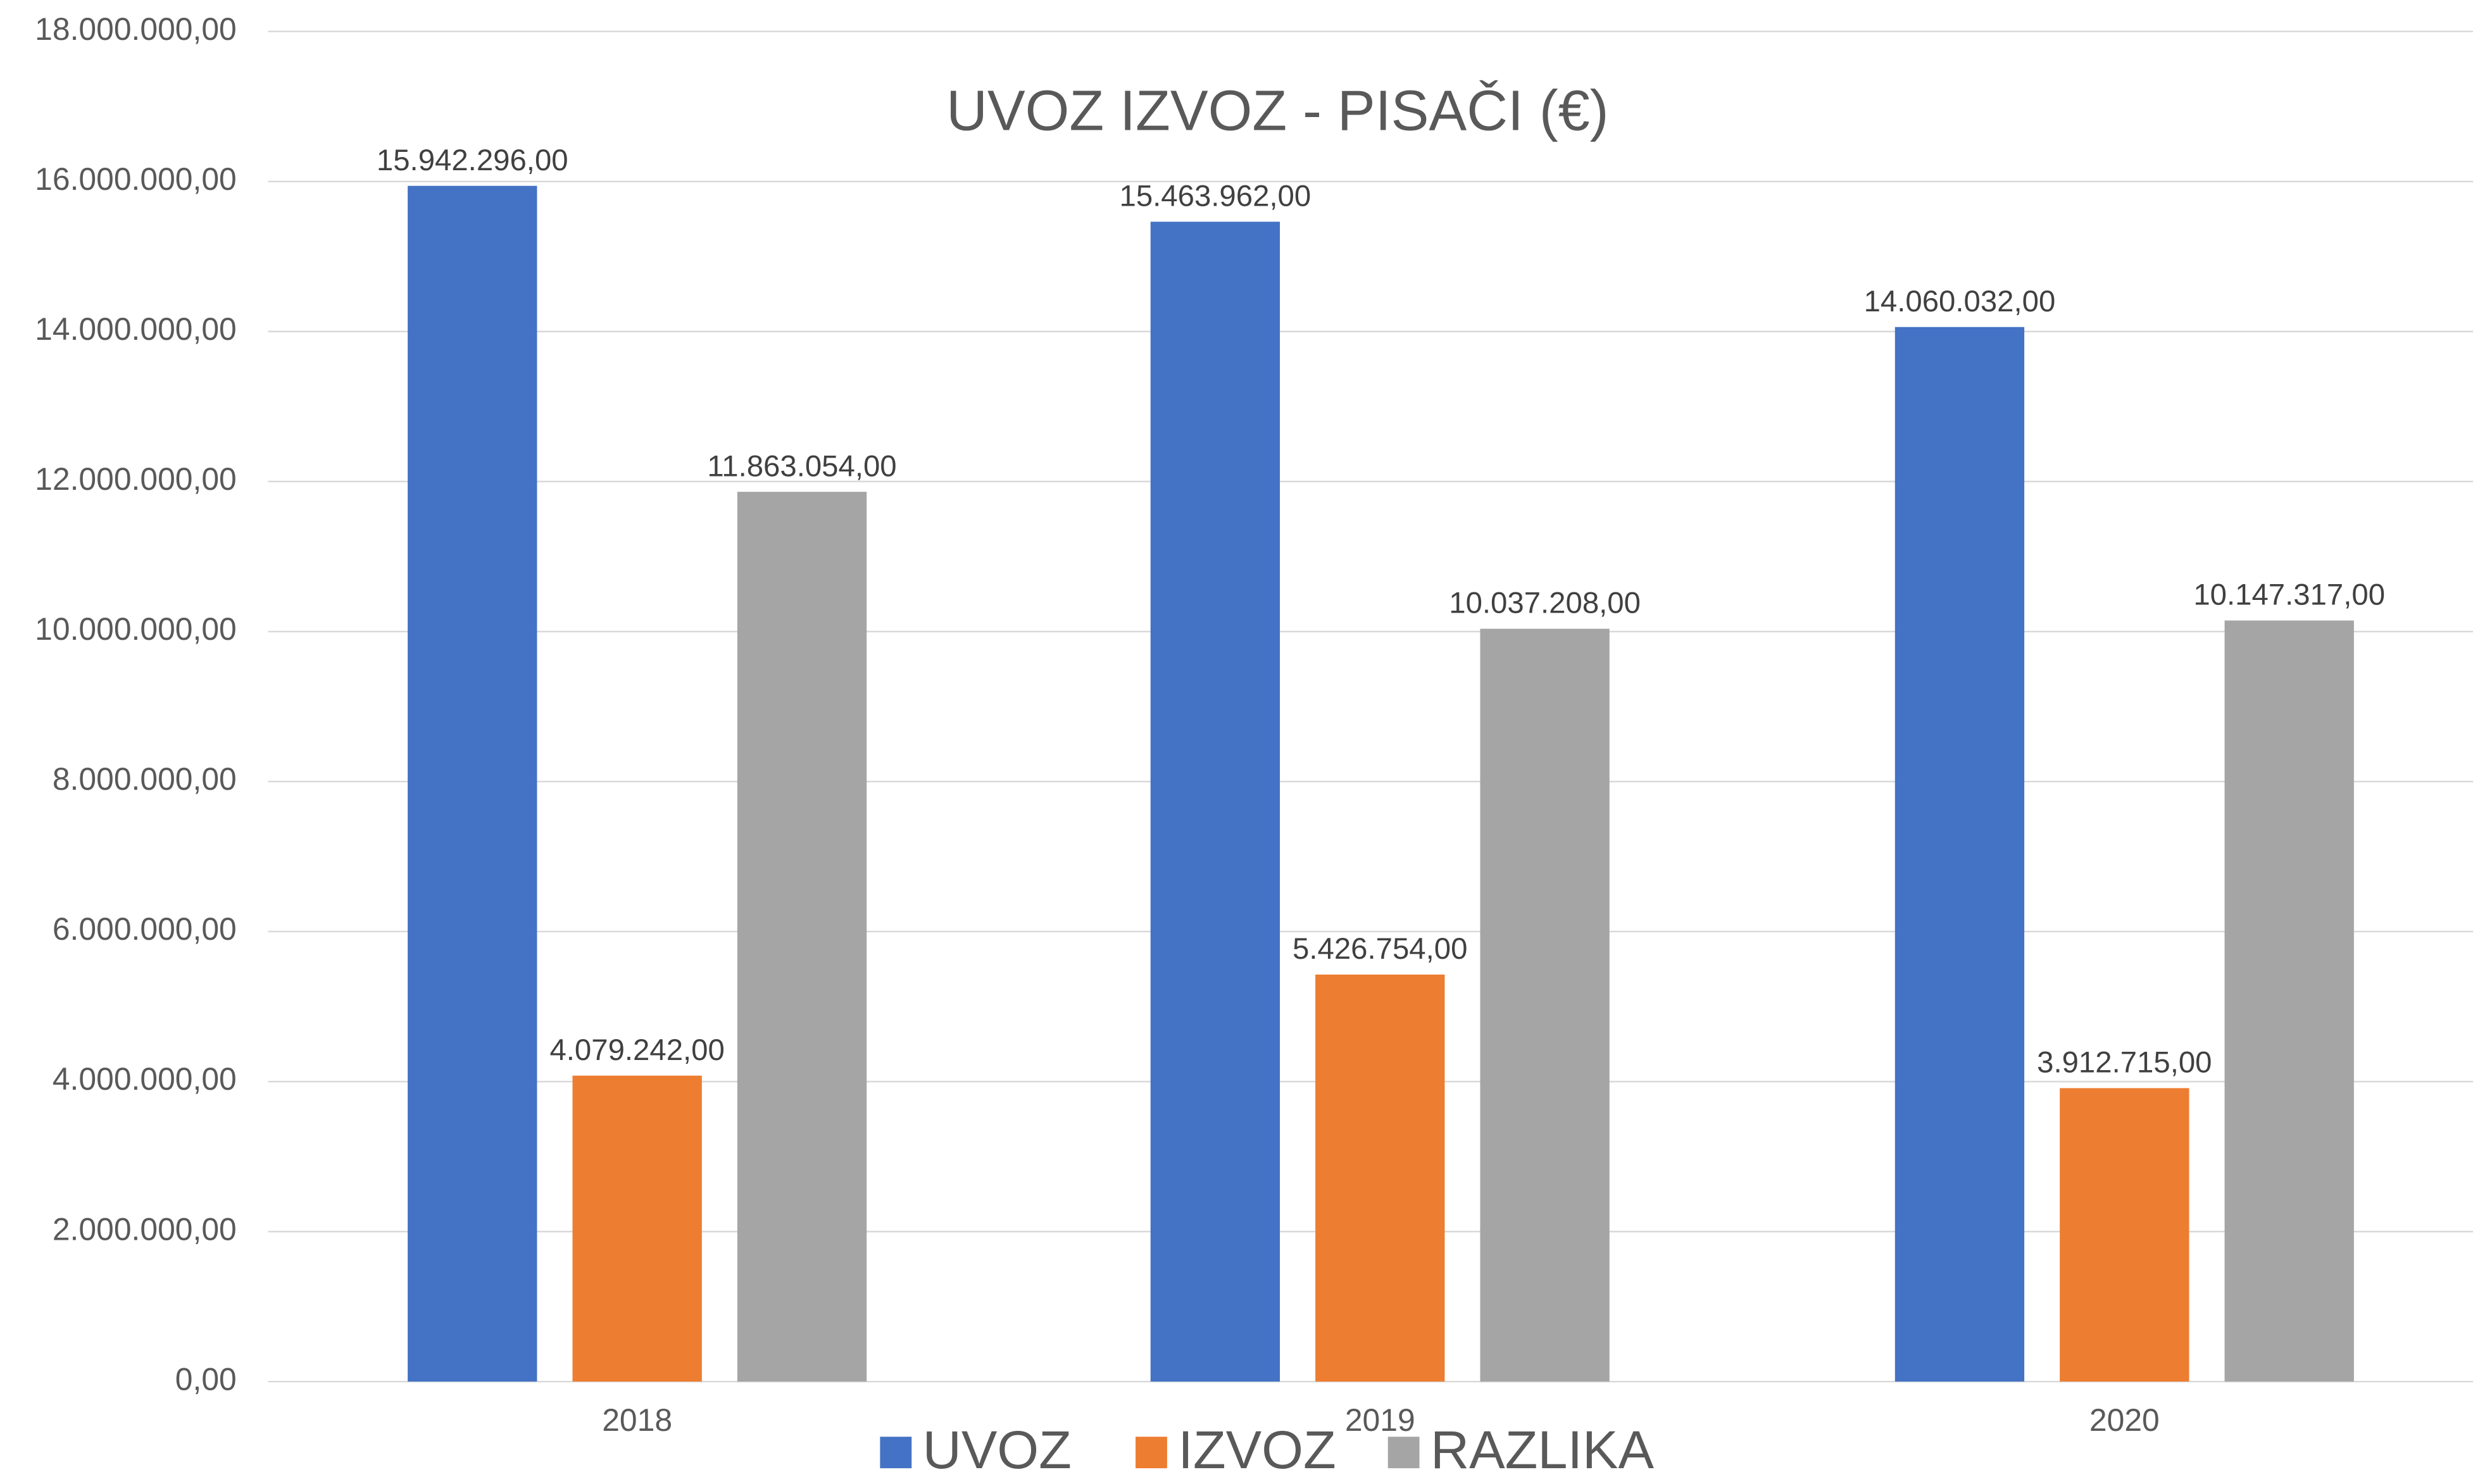  Describe the element at coordinates (801, 466) in the screenshot. I see `data-label: 11.863.054,00` at that location.